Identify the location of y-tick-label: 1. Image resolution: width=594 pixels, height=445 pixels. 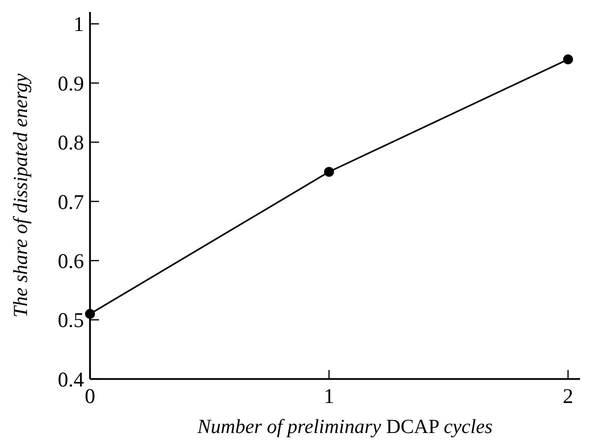
(79, 24).